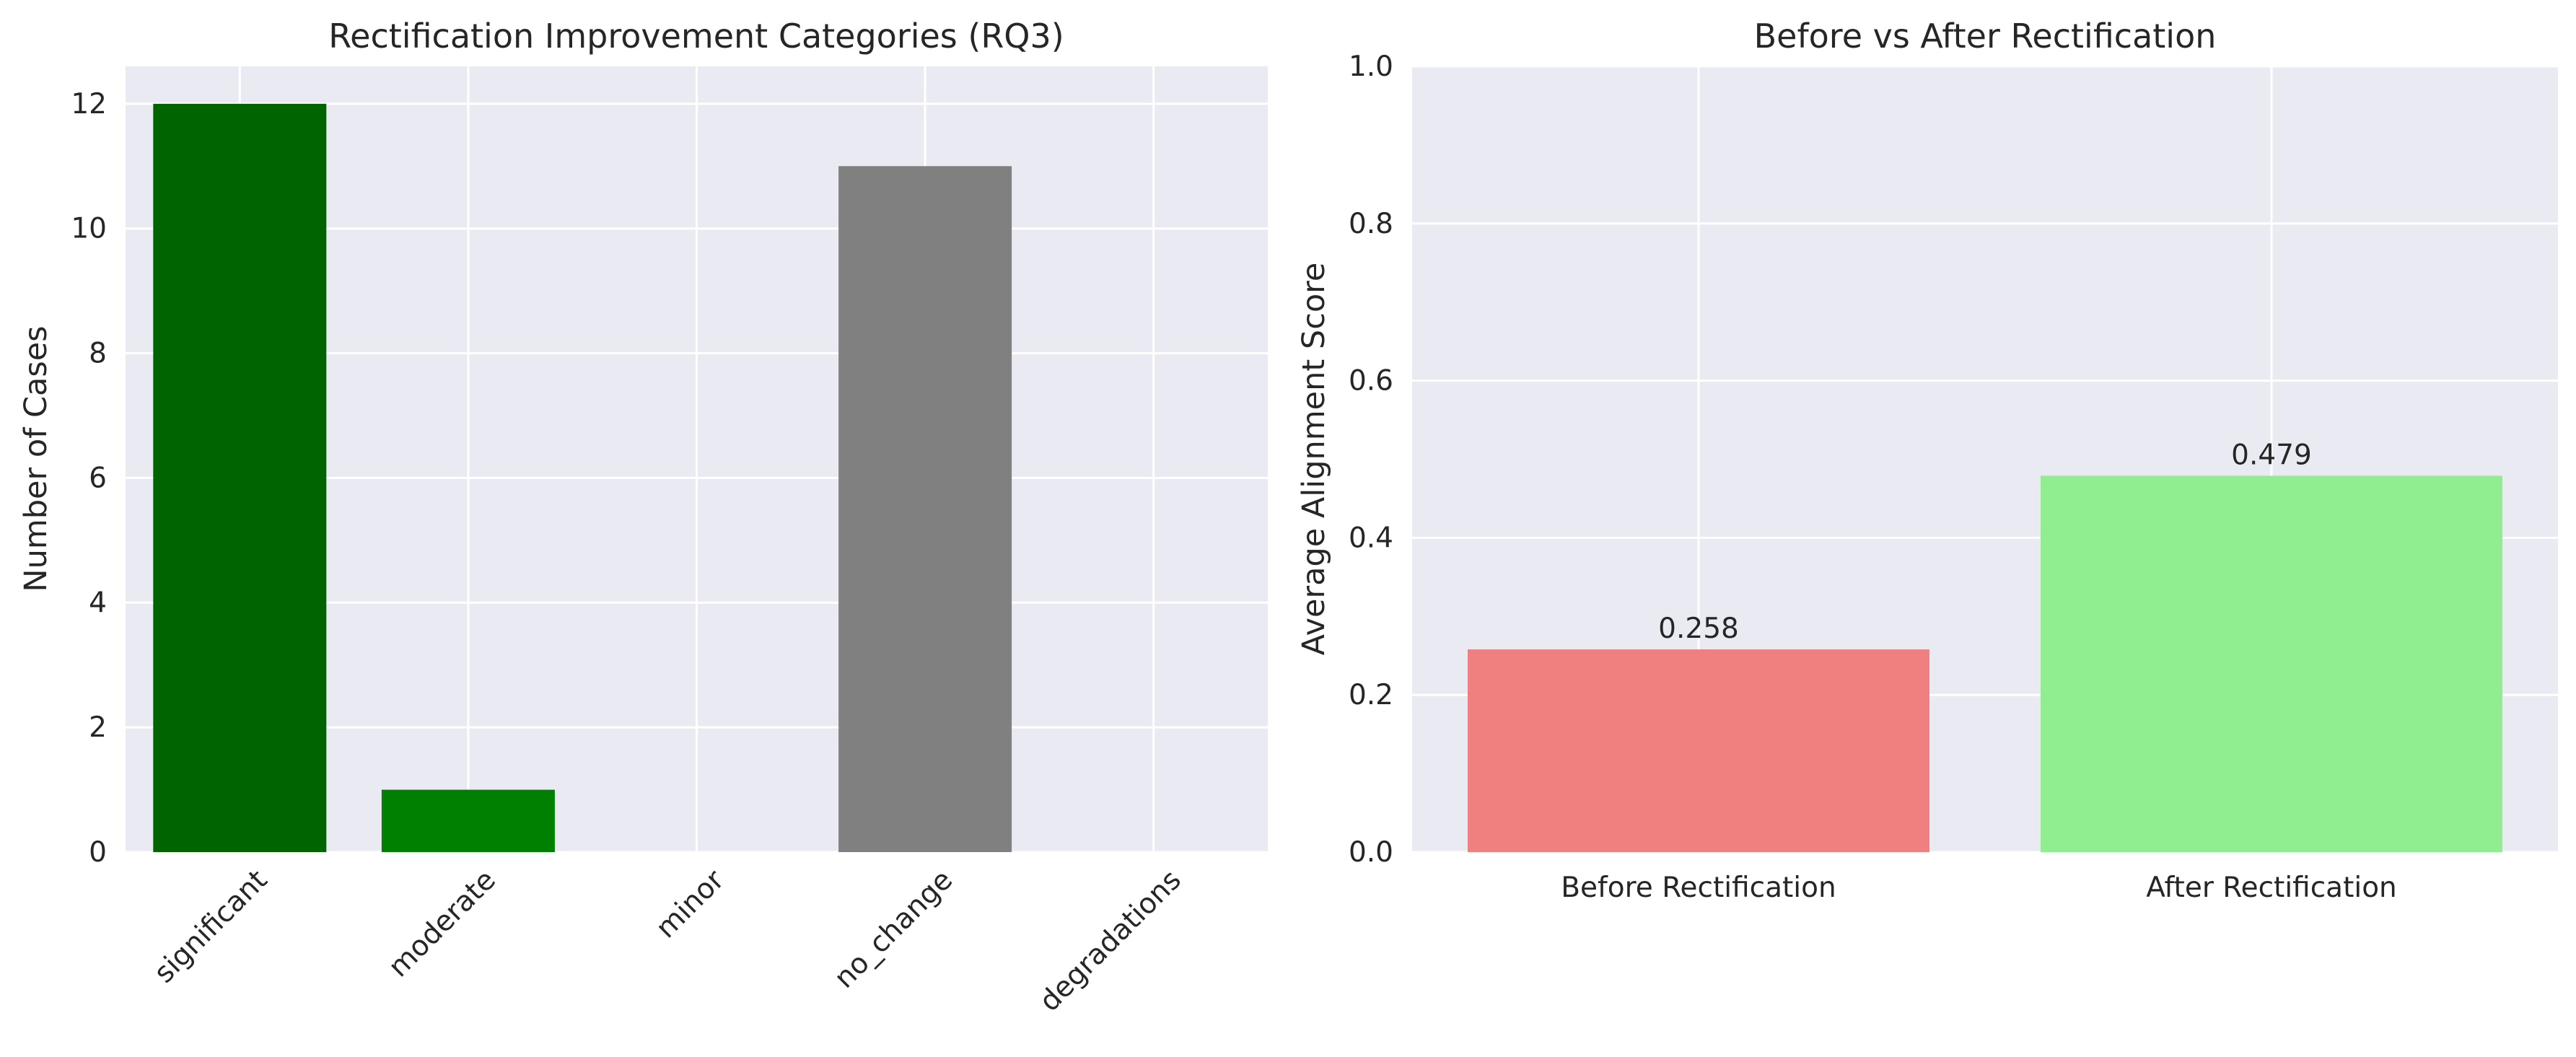  Describe the element at coordinates (894, 929) in the screenshot. I see `x-tick-label: no_change` at that location.